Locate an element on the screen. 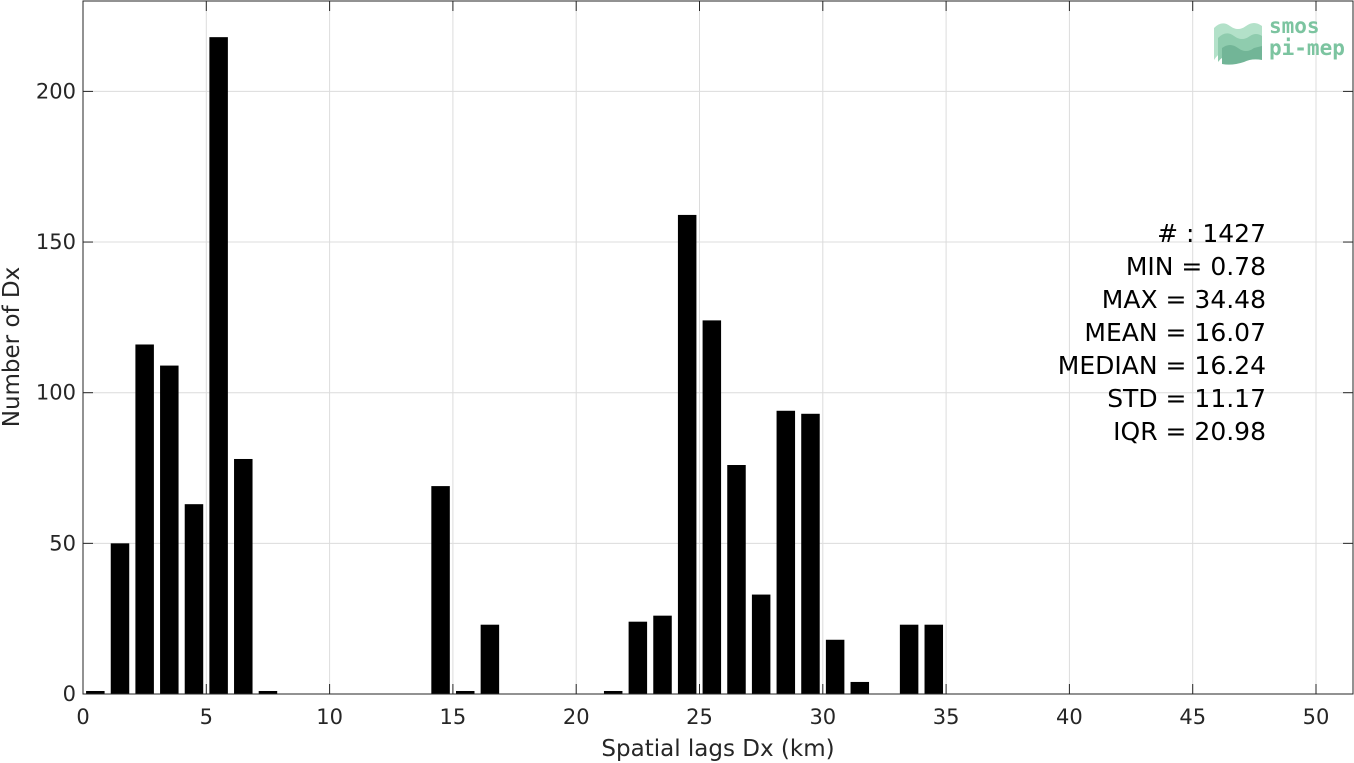  x-tick-label: 45 is located at coordinates (1192, 717).